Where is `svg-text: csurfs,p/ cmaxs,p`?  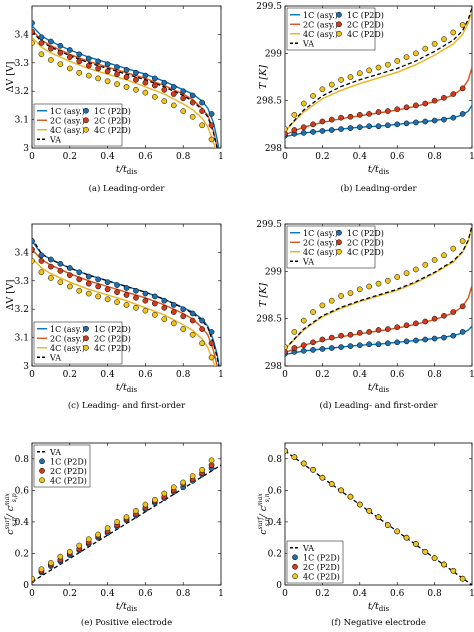 svg-text: csurfs,p/ cmaxs,p is located at coordinates (11, 514).